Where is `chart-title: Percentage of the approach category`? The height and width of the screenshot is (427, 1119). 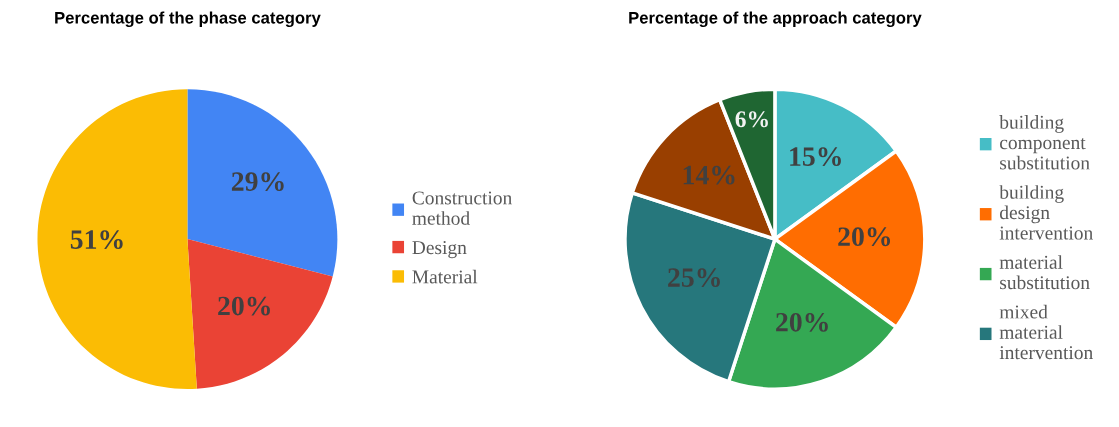 chart-title: Percentage of the approach category is located at coordinates (775, 19).